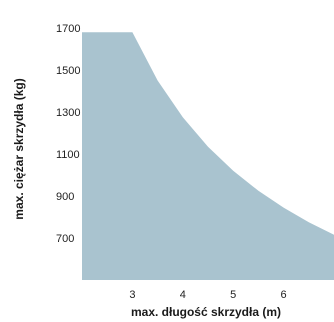 The width and height of the screenshot is (334, 322). I want to click on y-tick-label: 1700, so click(68, 29).